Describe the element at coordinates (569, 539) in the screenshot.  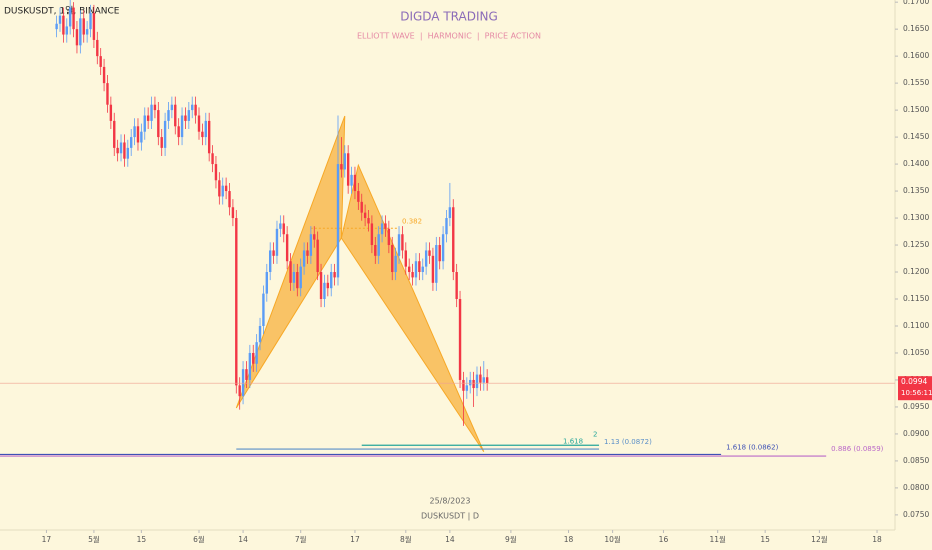
I see `x-tick-label: 18` at that location.